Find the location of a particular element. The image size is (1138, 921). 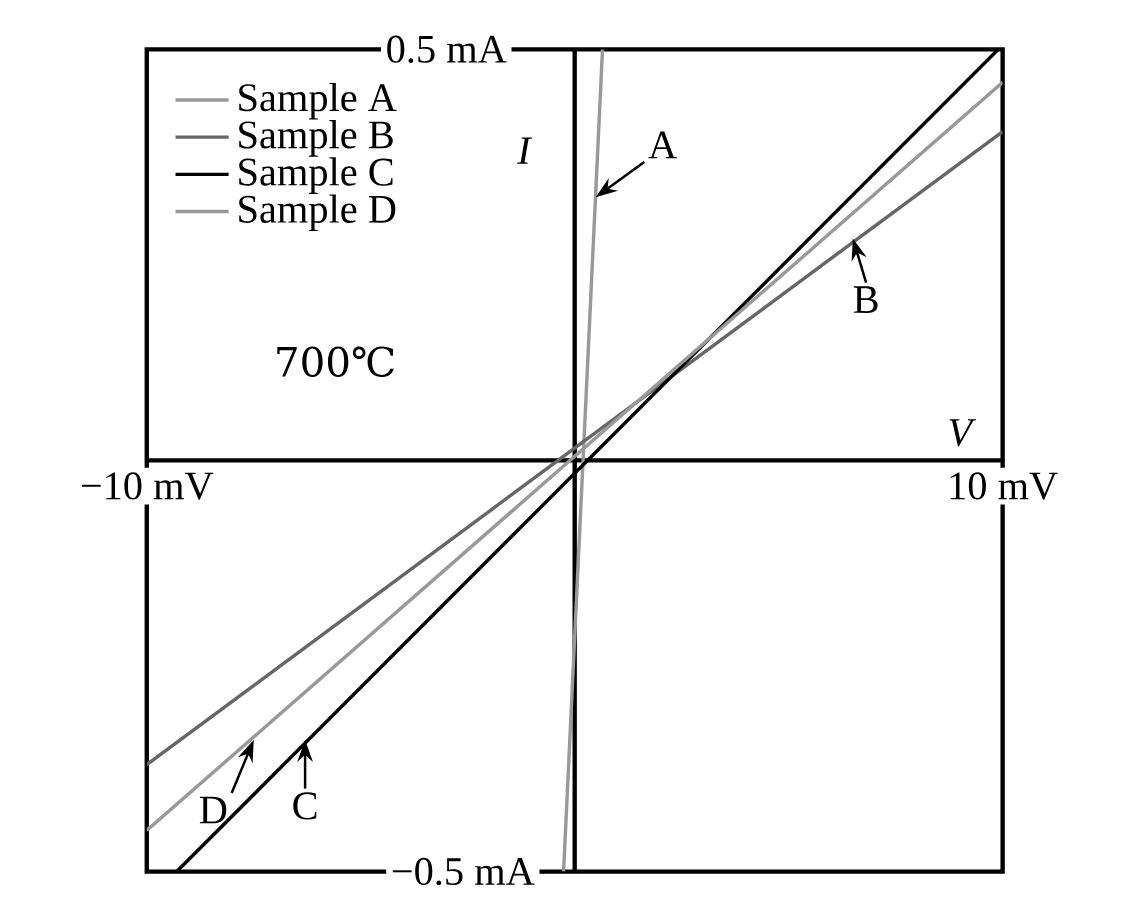

annotation: A is located at coordinates (662, 145).